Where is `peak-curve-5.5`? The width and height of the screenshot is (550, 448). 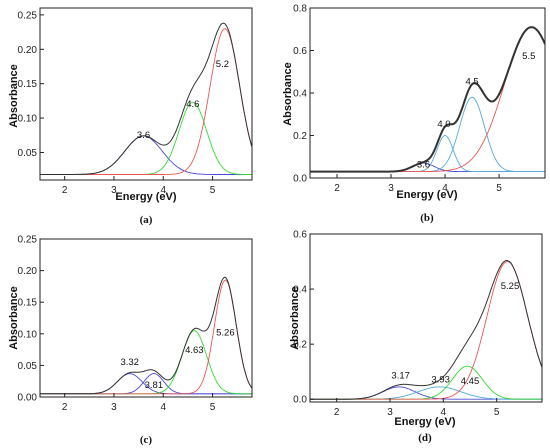
peak-curve-5.5 is located at coordinates (427, 99).